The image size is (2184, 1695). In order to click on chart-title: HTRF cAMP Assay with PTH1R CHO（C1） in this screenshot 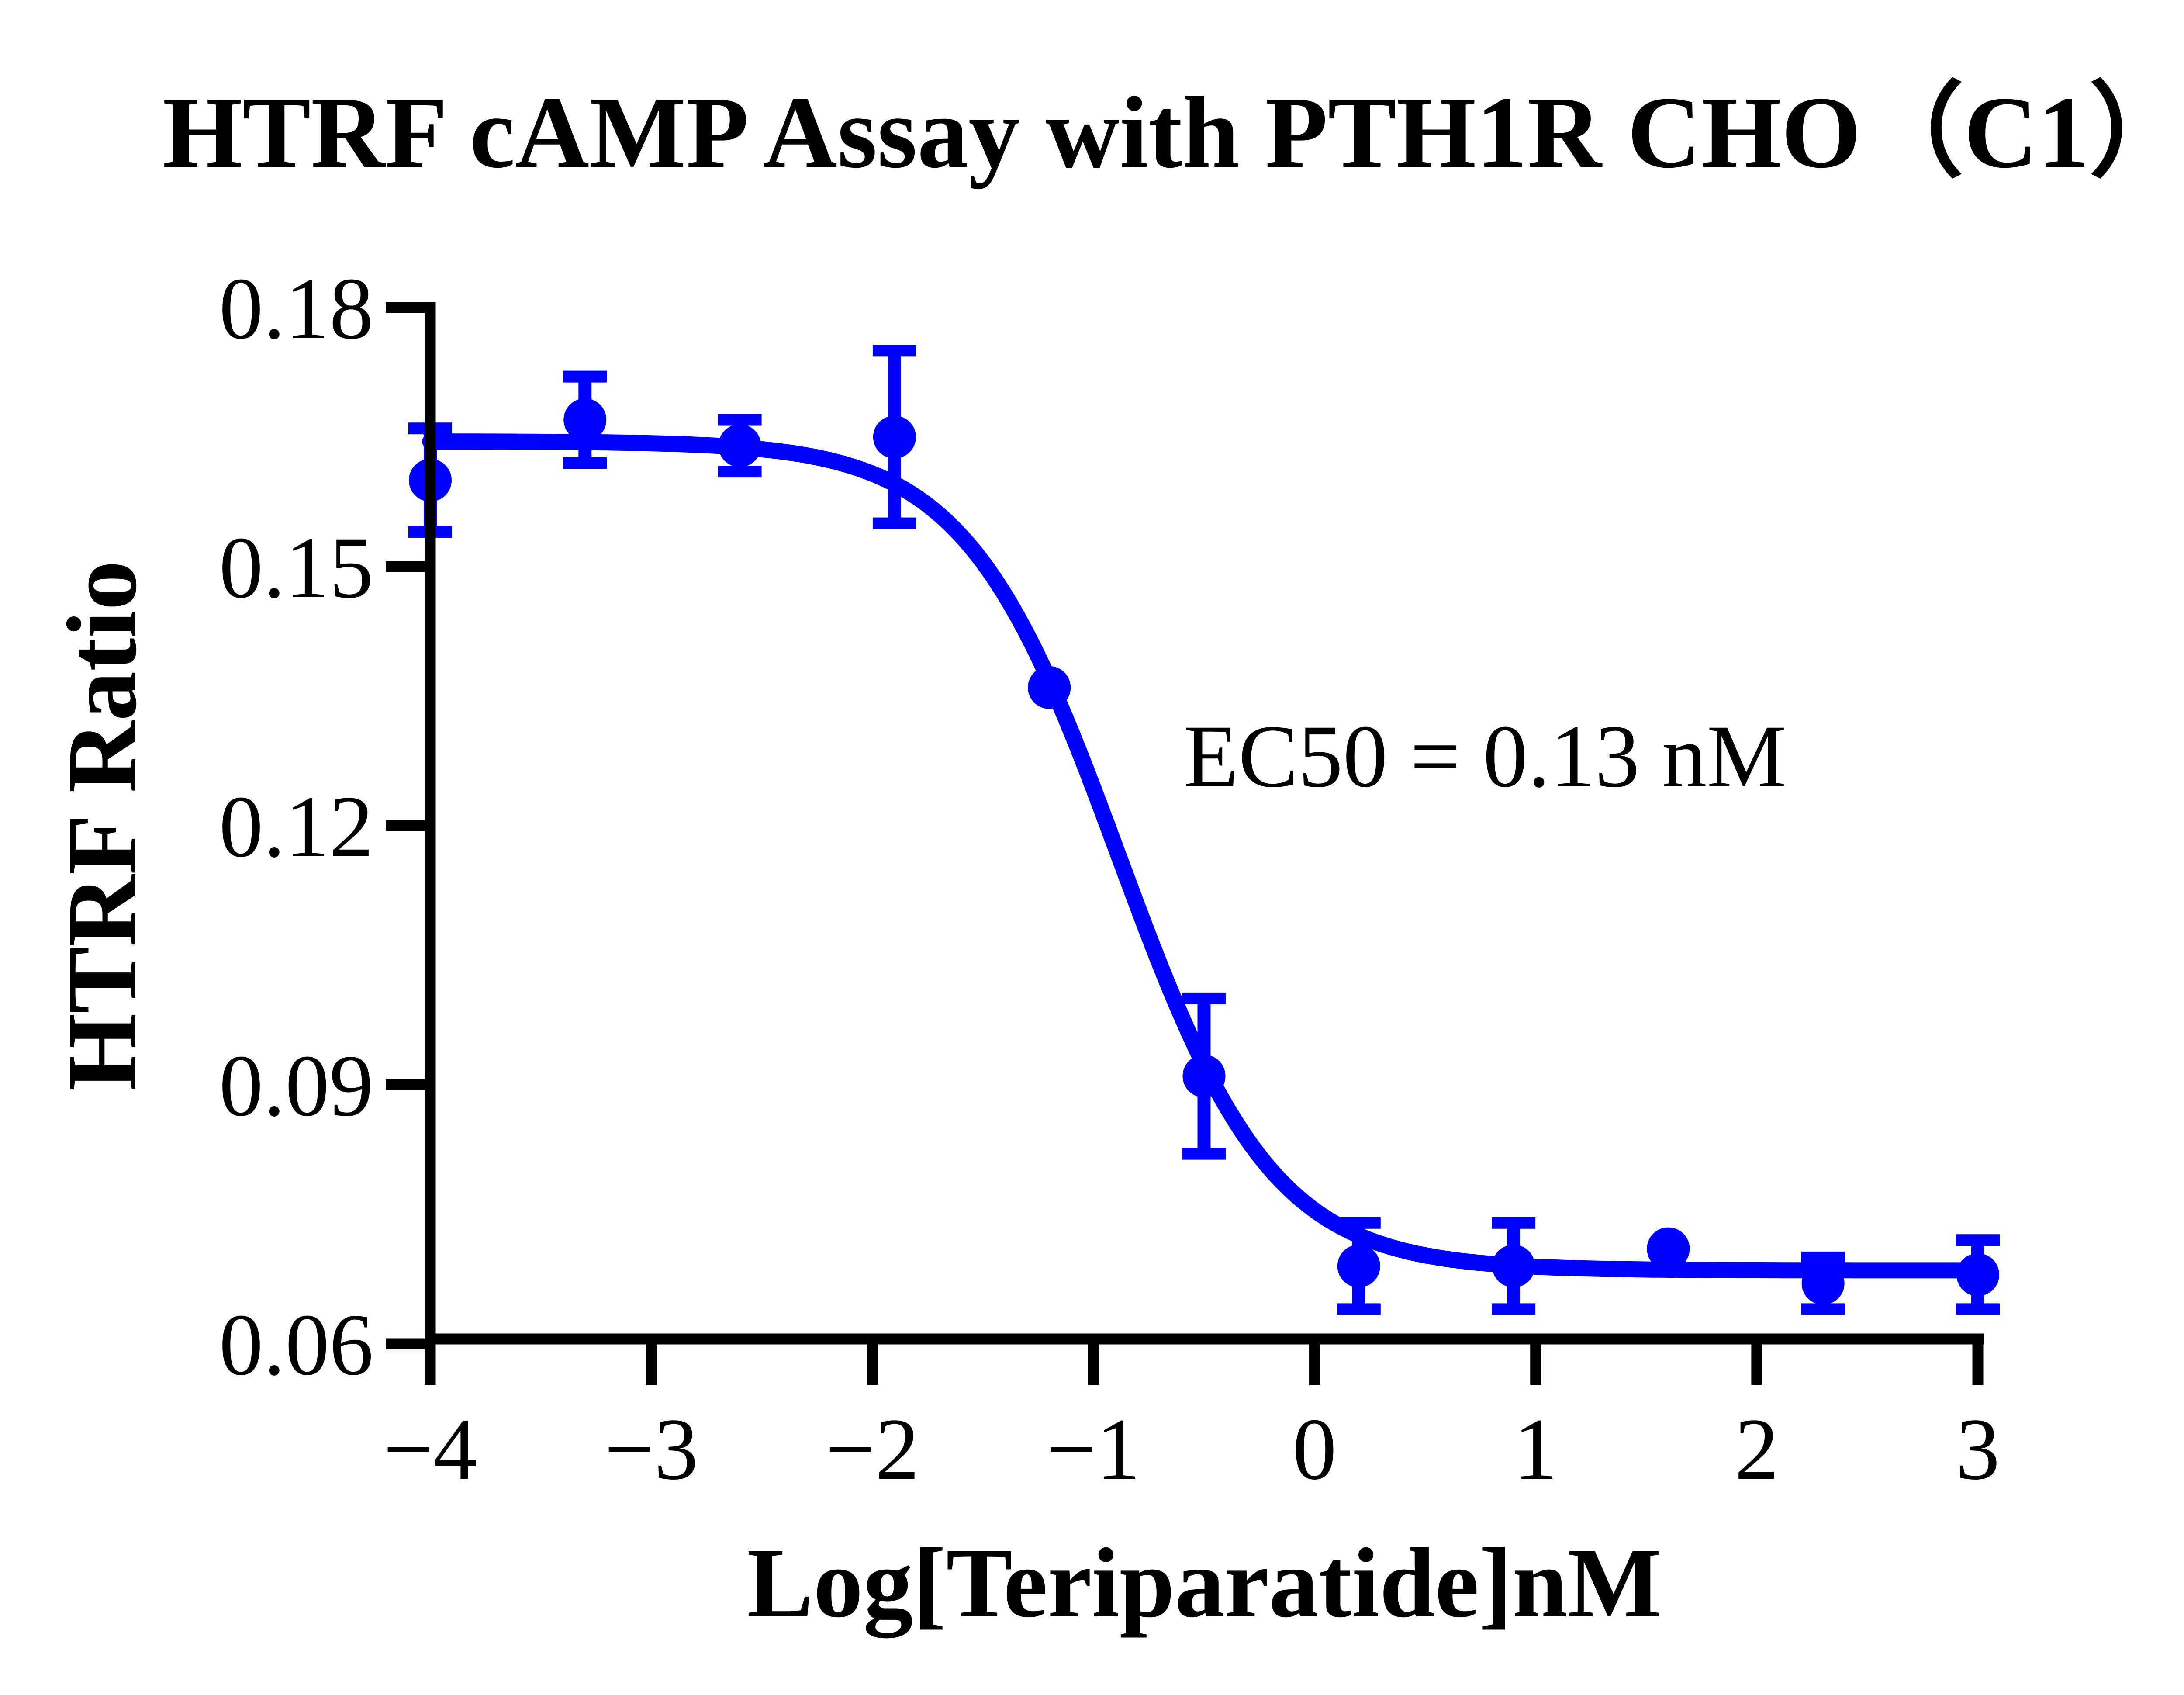, I will do `click(1173, 132)`.